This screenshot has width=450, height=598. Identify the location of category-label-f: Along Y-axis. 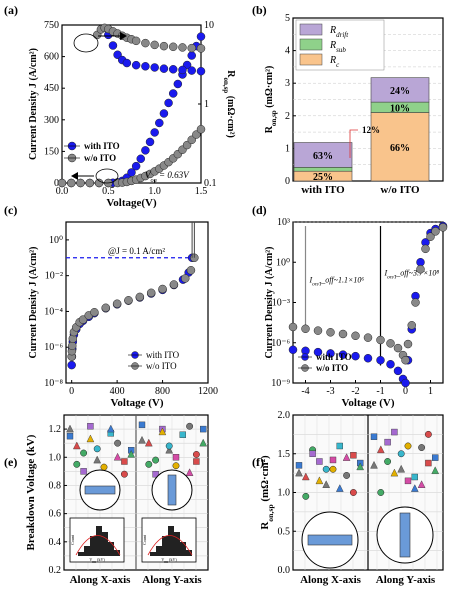
(406, 580).